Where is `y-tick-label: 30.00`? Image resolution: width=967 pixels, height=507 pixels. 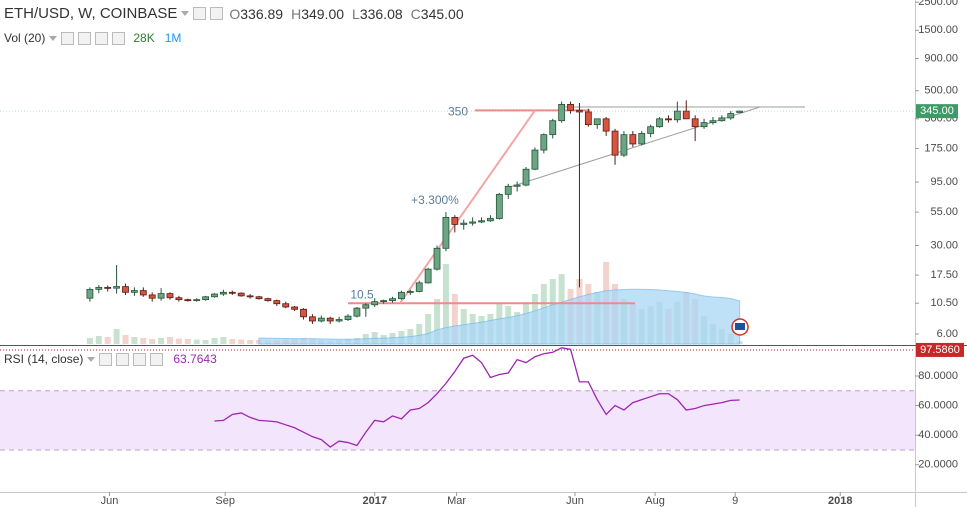 y-tick-label: 30.00 is located at coordinates (944, 245).